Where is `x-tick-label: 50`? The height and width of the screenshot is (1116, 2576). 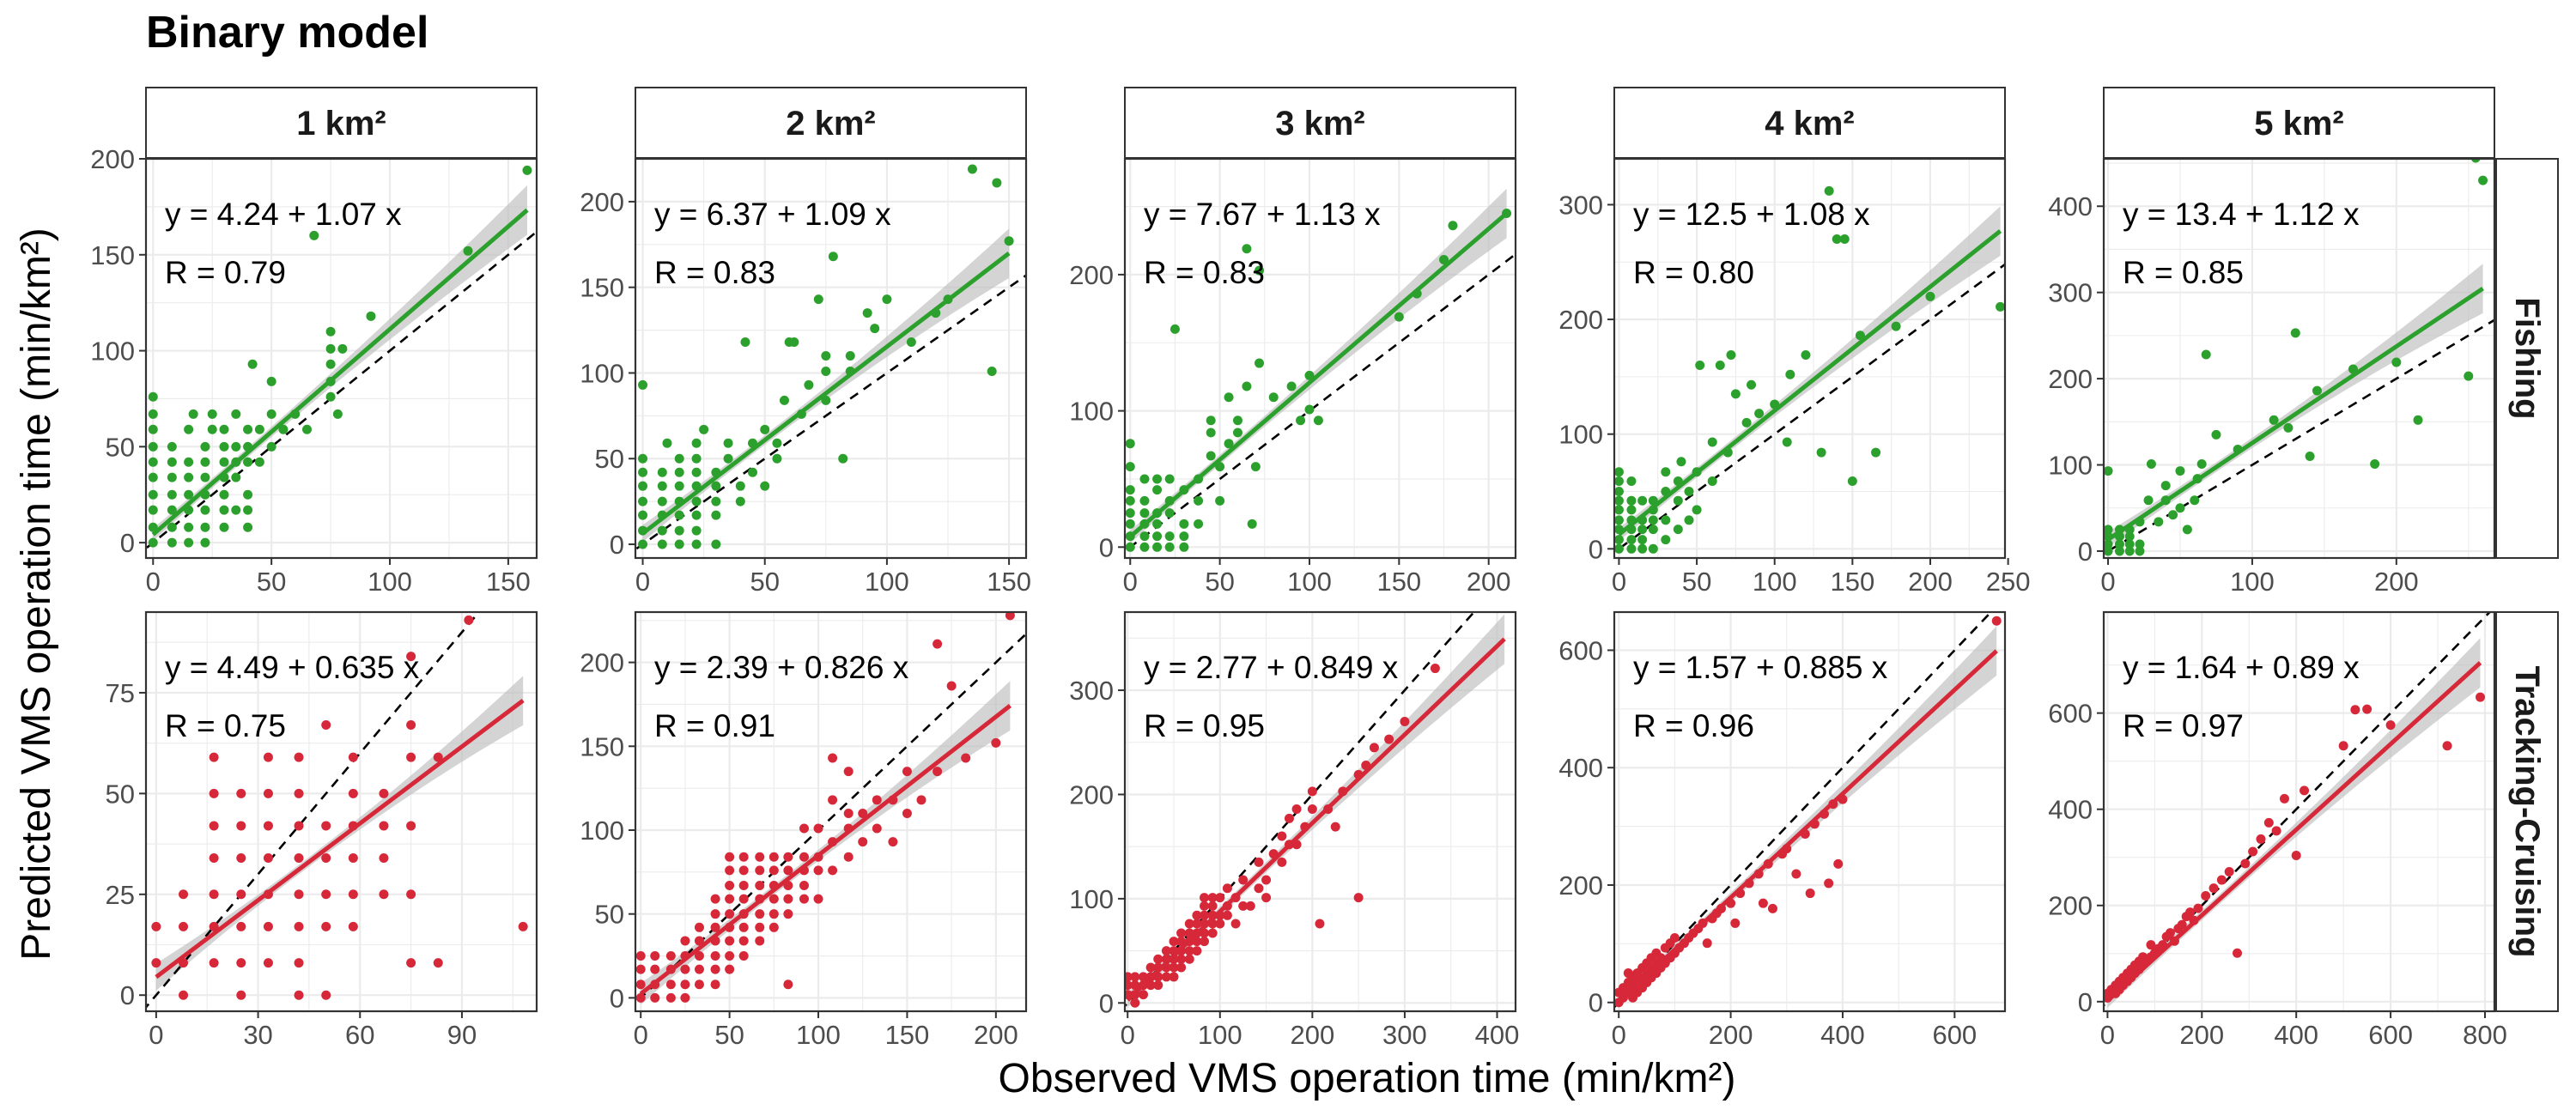
x-tick-label: 50 is located at coordinates (271, 582).